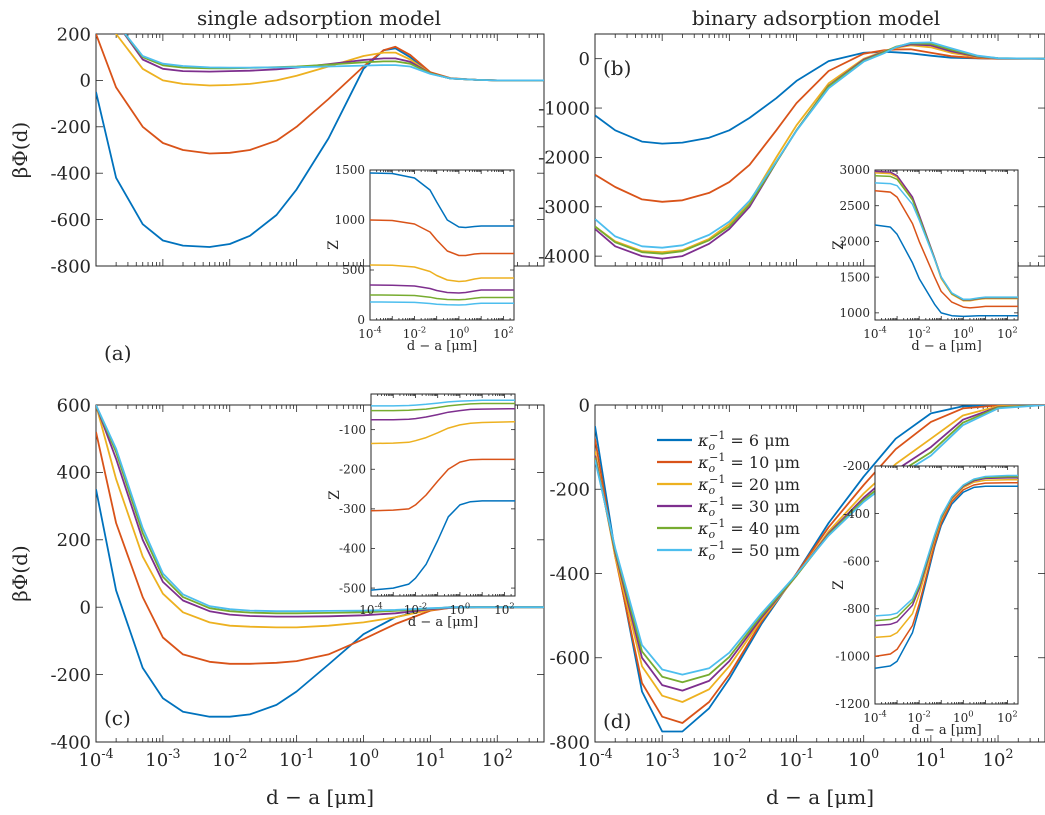 This screenshot has height=815, width=1045. I want to click on inset-a-y-tick-label: 0, so click(361, 320).